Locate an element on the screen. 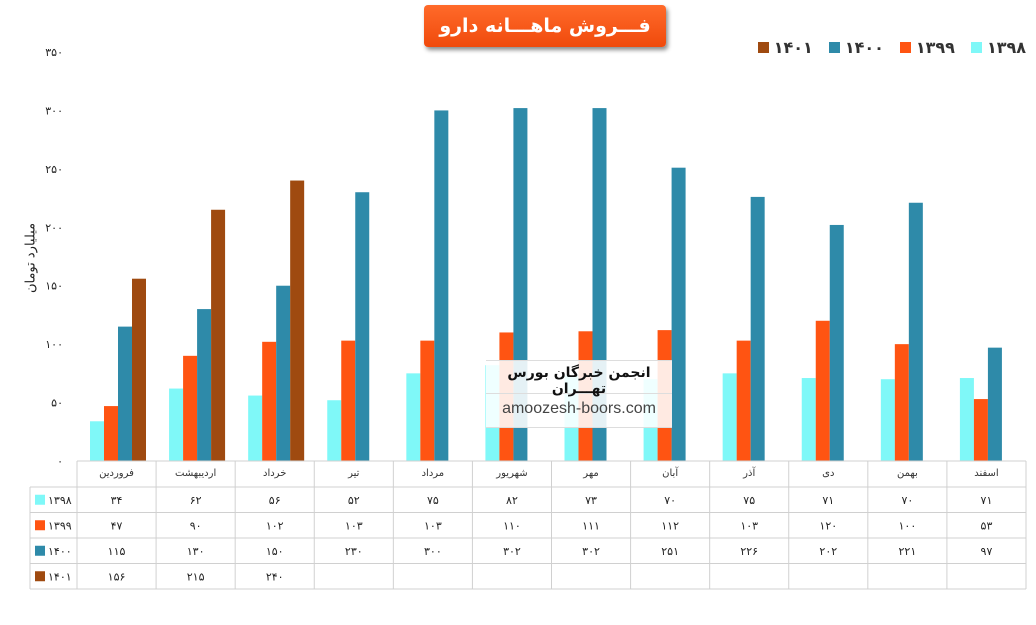 The image size is (1036, 625). table-series-name: ۱۴۰۱ is located at coordinates (60, 576).